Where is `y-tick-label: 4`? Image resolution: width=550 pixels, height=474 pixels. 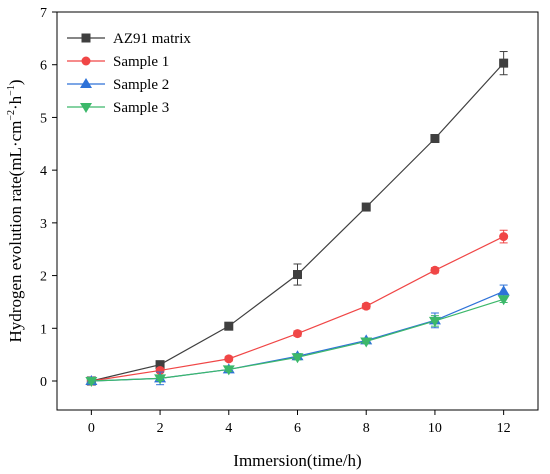
y-tick-label: 4 is located at coordinates (43, 171).